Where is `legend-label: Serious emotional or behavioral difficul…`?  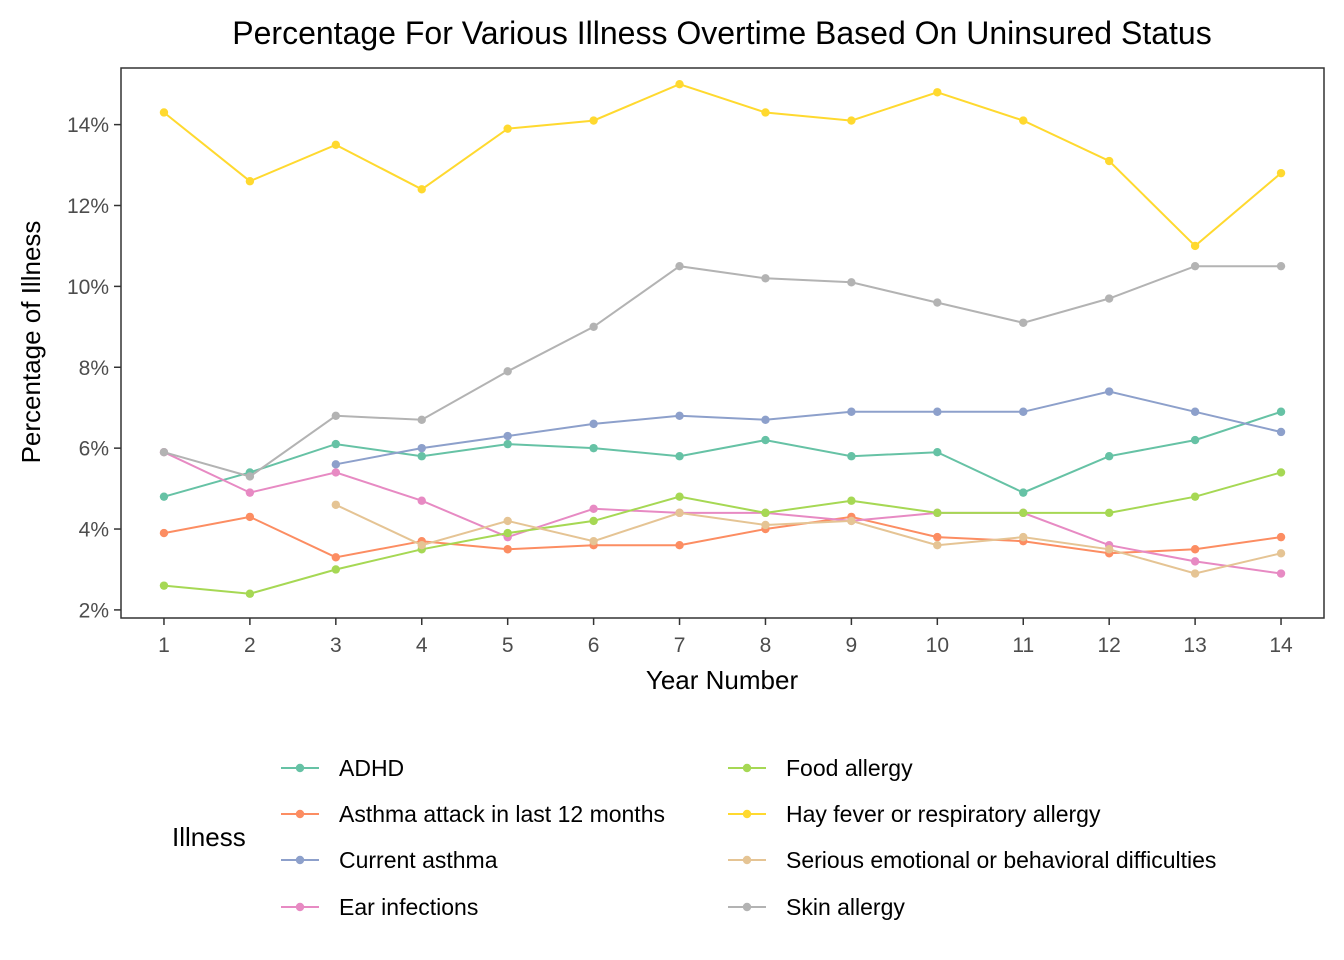 legend-label: Serious emotional or behavioral difficul… is located at coordinates (1001, 860).